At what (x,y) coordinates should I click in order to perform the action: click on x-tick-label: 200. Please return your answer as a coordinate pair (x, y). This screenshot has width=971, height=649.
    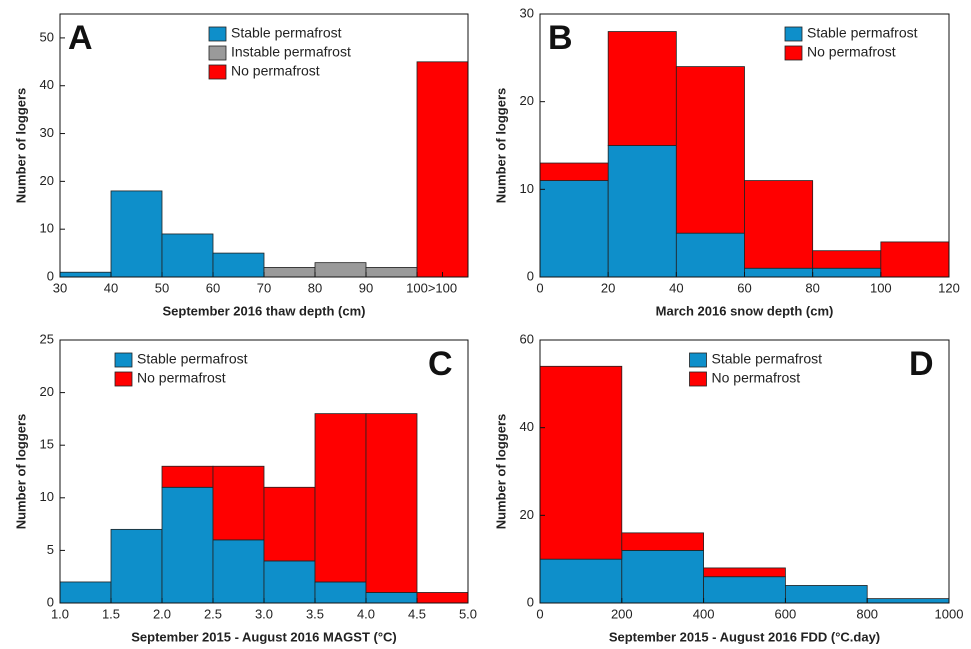
    Looking at the image, I should click on (622, 613).